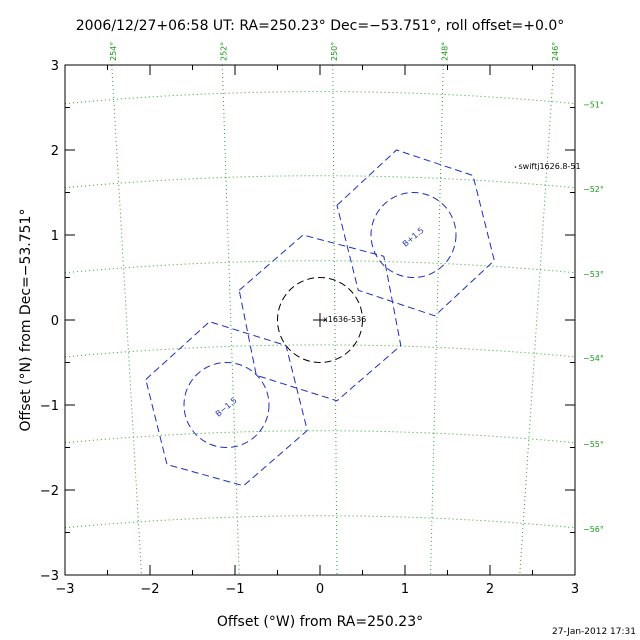 The height and width of the screenshot is (640, 640). What do you see at coordinates (490, 589) in the screenshot?
I see `x-tick-label: 2` at bounding box center [490, 589].